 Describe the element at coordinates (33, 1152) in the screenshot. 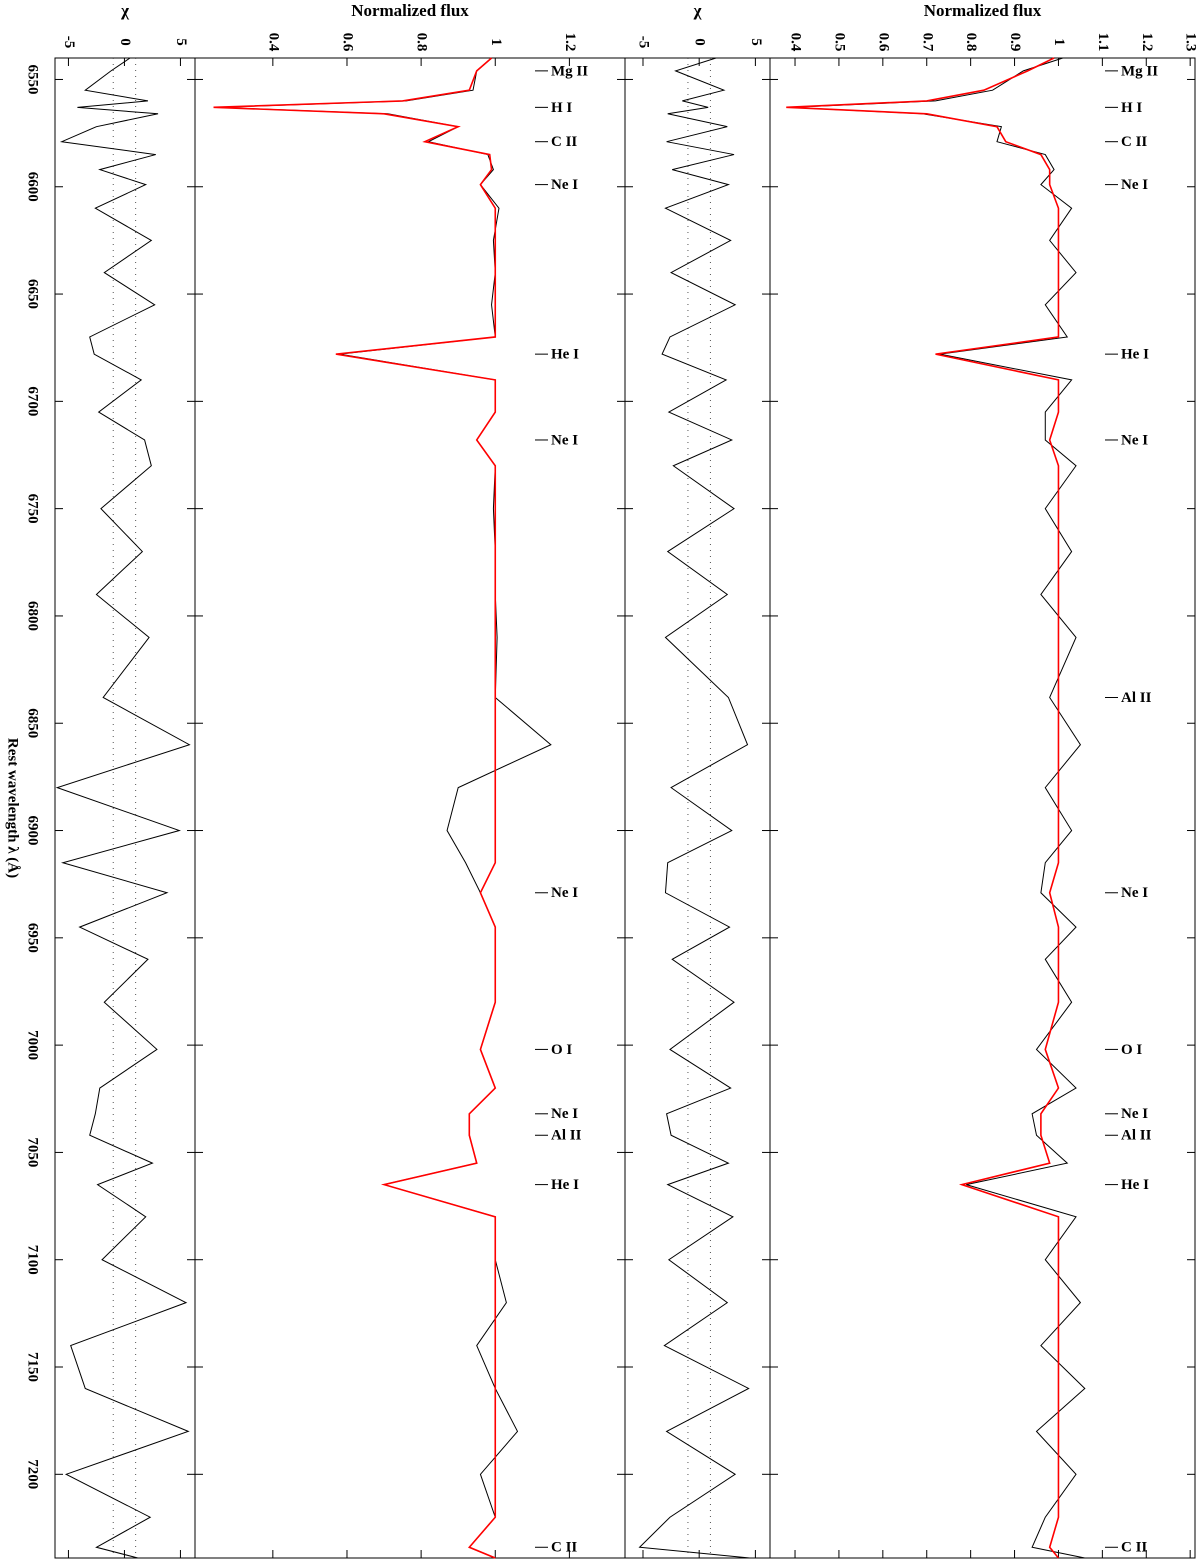

I see `x-tick-label: 7050` at that location.